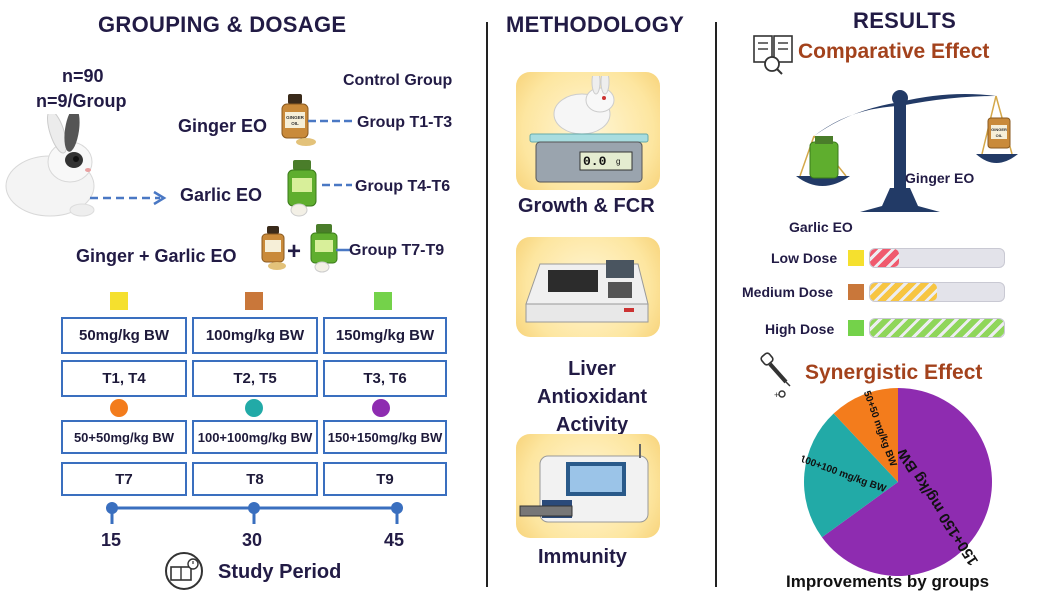  Describe the element at coordinates (337, 185) in the screenshot. I see `garlic-connector` at that location.